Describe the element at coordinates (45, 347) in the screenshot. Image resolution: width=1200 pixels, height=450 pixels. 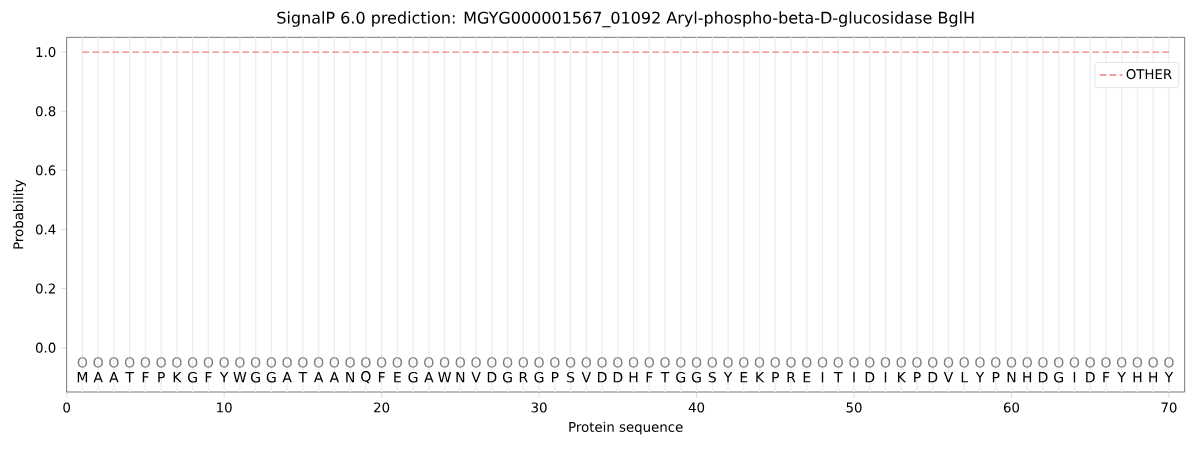
I see `y-tick-label: 0.0` at that location.